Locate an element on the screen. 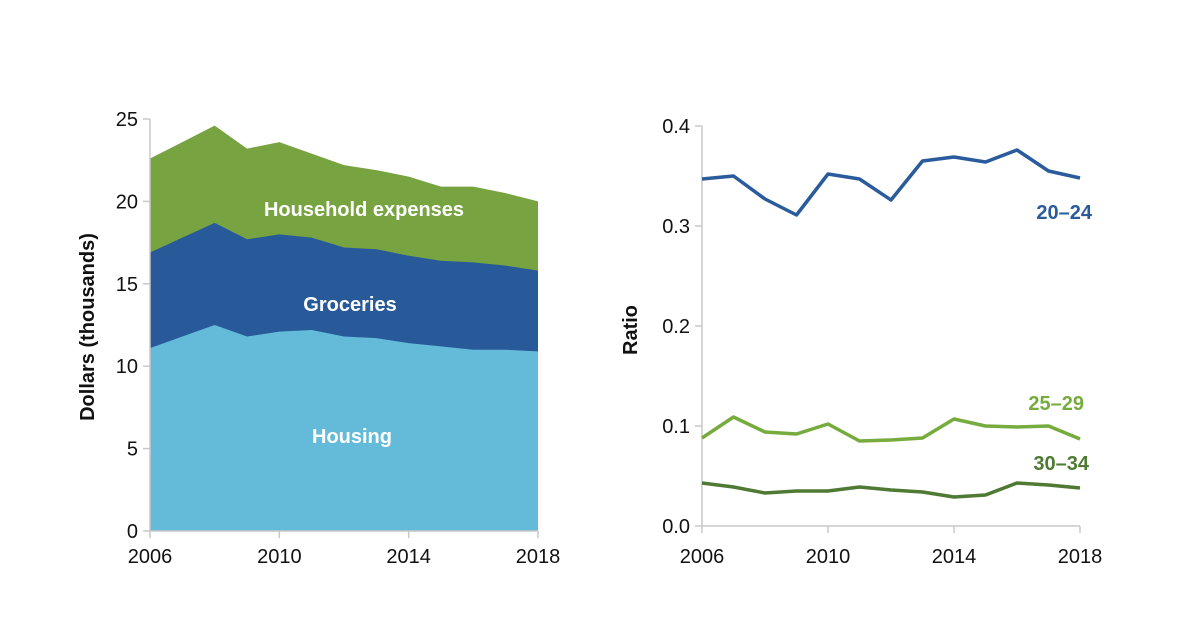 Image resolution: width=1200 pixels, height=640 pixels. y-tick-label: 0.3 is located at coordinates (676, 227).